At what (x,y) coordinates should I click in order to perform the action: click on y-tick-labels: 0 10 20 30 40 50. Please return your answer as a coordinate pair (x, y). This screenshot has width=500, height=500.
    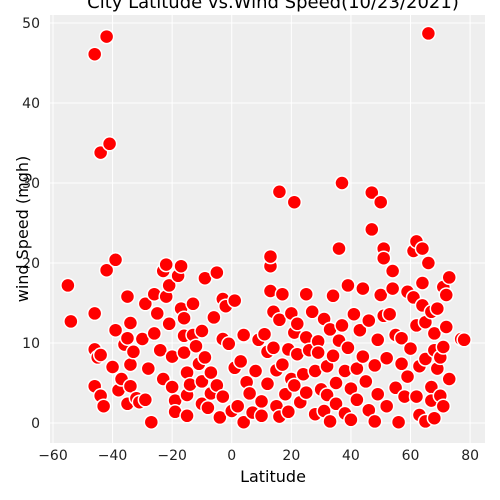
    Looking at the image, I should click on (31, 224).